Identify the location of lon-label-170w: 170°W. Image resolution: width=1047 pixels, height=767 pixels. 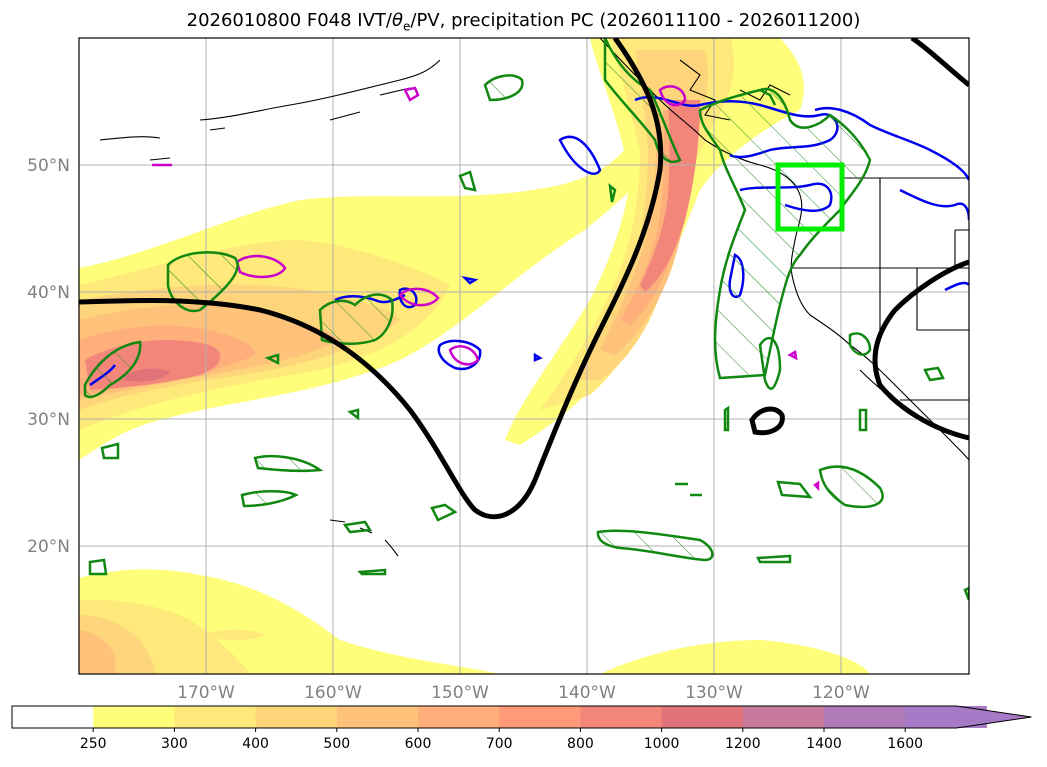
(206, 693).